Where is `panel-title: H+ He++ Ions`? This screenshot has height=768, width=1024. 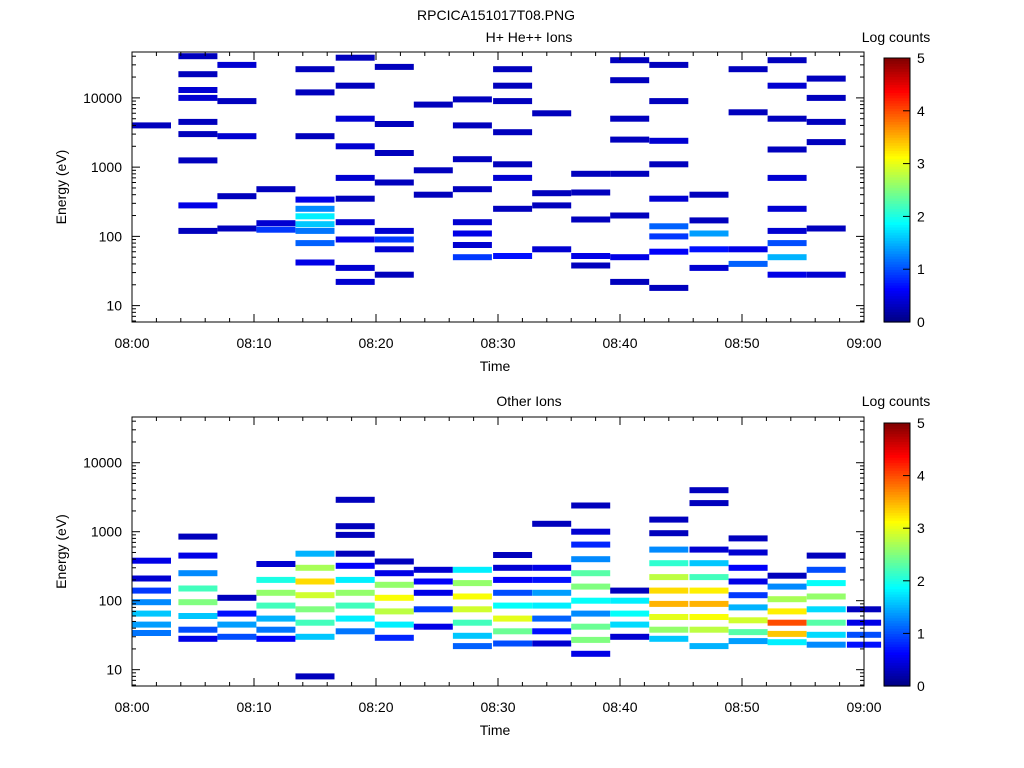
panel-title: H+ He++ Ions is located at coordinates (529, 37).